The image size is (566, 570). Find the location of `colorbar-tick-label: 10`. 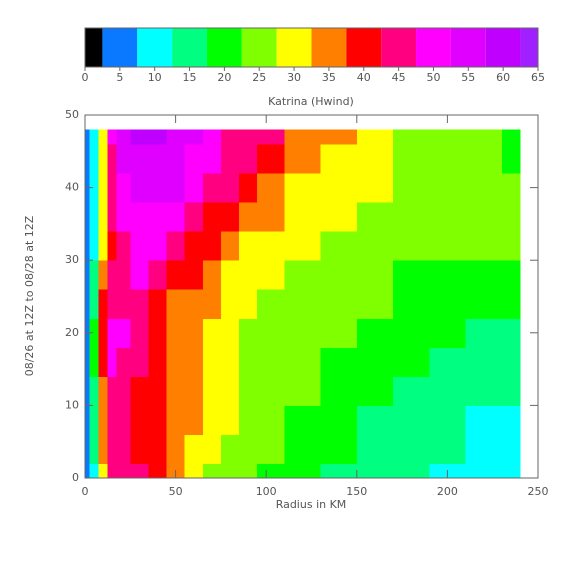

colorbar-tick-label: 10 is located at coordinates (155, 77).